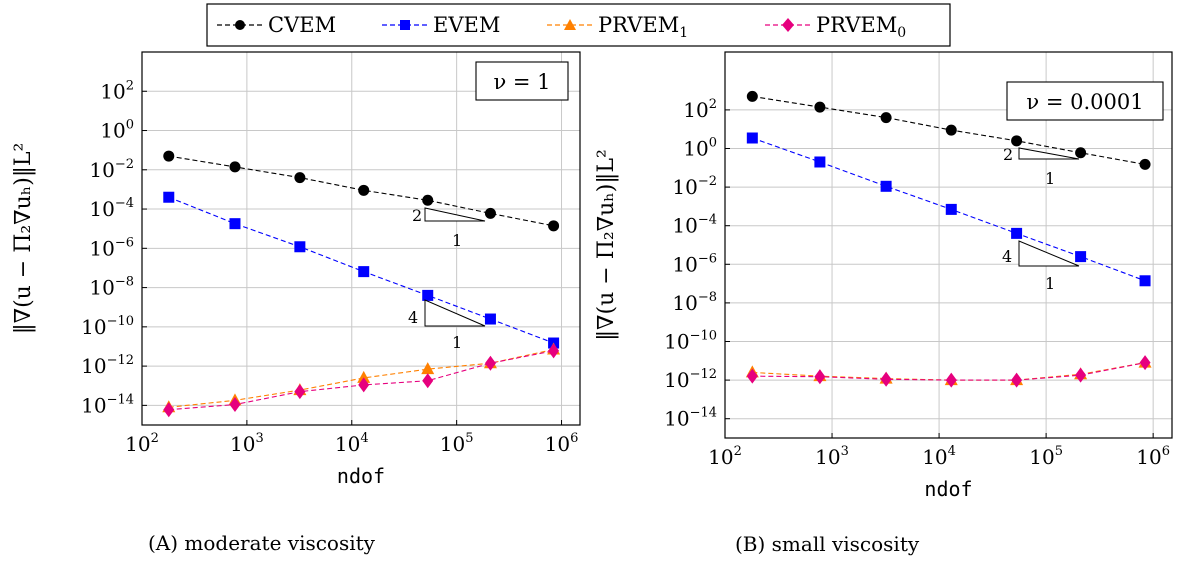  What do you see at coordinates (827, 544) in the screenshot?
I see `caption-b: (B) small viscosity` at bounding box center [827, 544].